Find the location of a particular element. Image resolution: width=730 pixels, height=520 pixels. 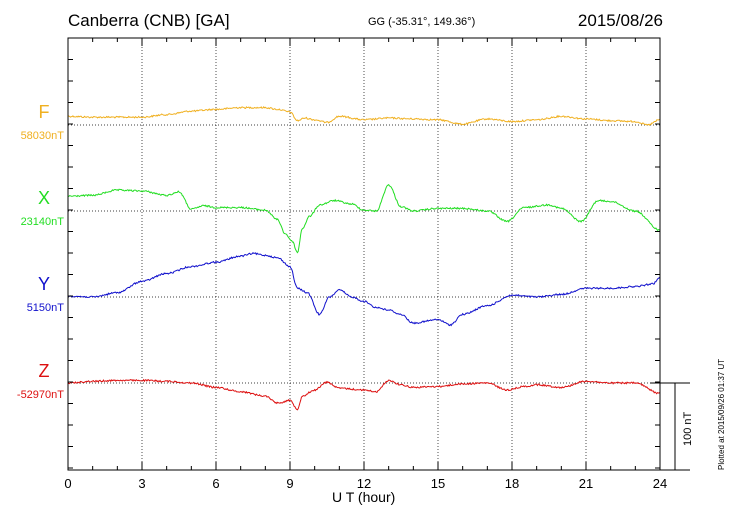

series-name-z: Z is located at coordinates (44, 371).